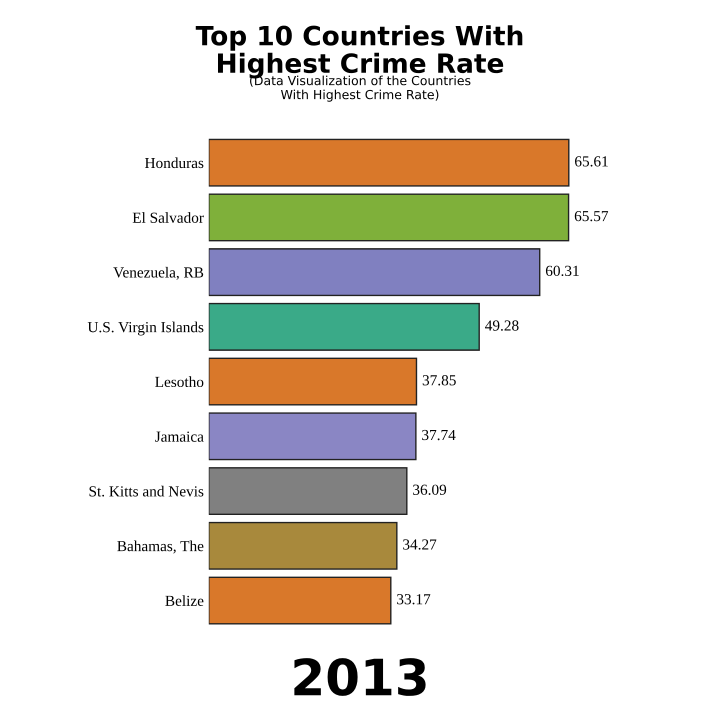  What do you see at coordinates (147, 491) in the screenshot?
I see `y-tick-label: St. Kitts and Nevis` at bounding box center [147, 491].